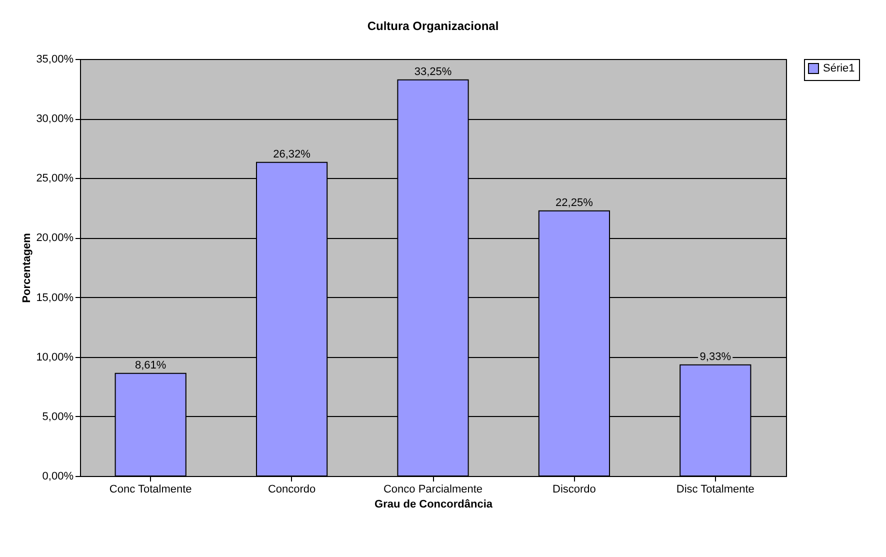  I want to click on y-tick-label: 10,00%, so click(55, 357).